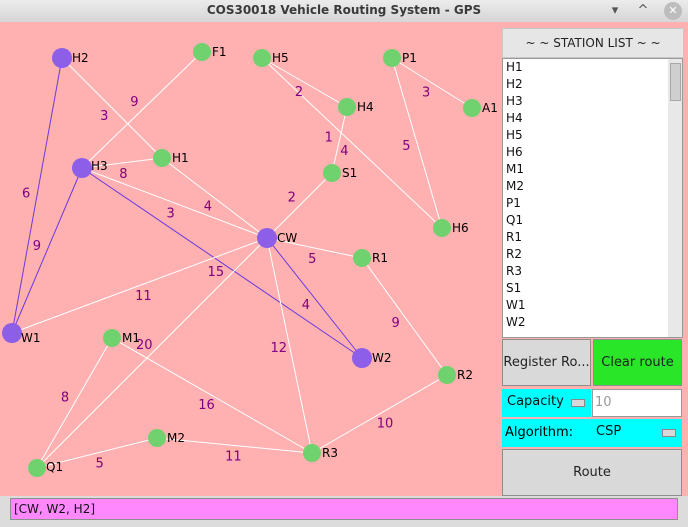  Describe the element at coordinates (202, 52) in the screenshot. I see `station-node-f1` at that location.